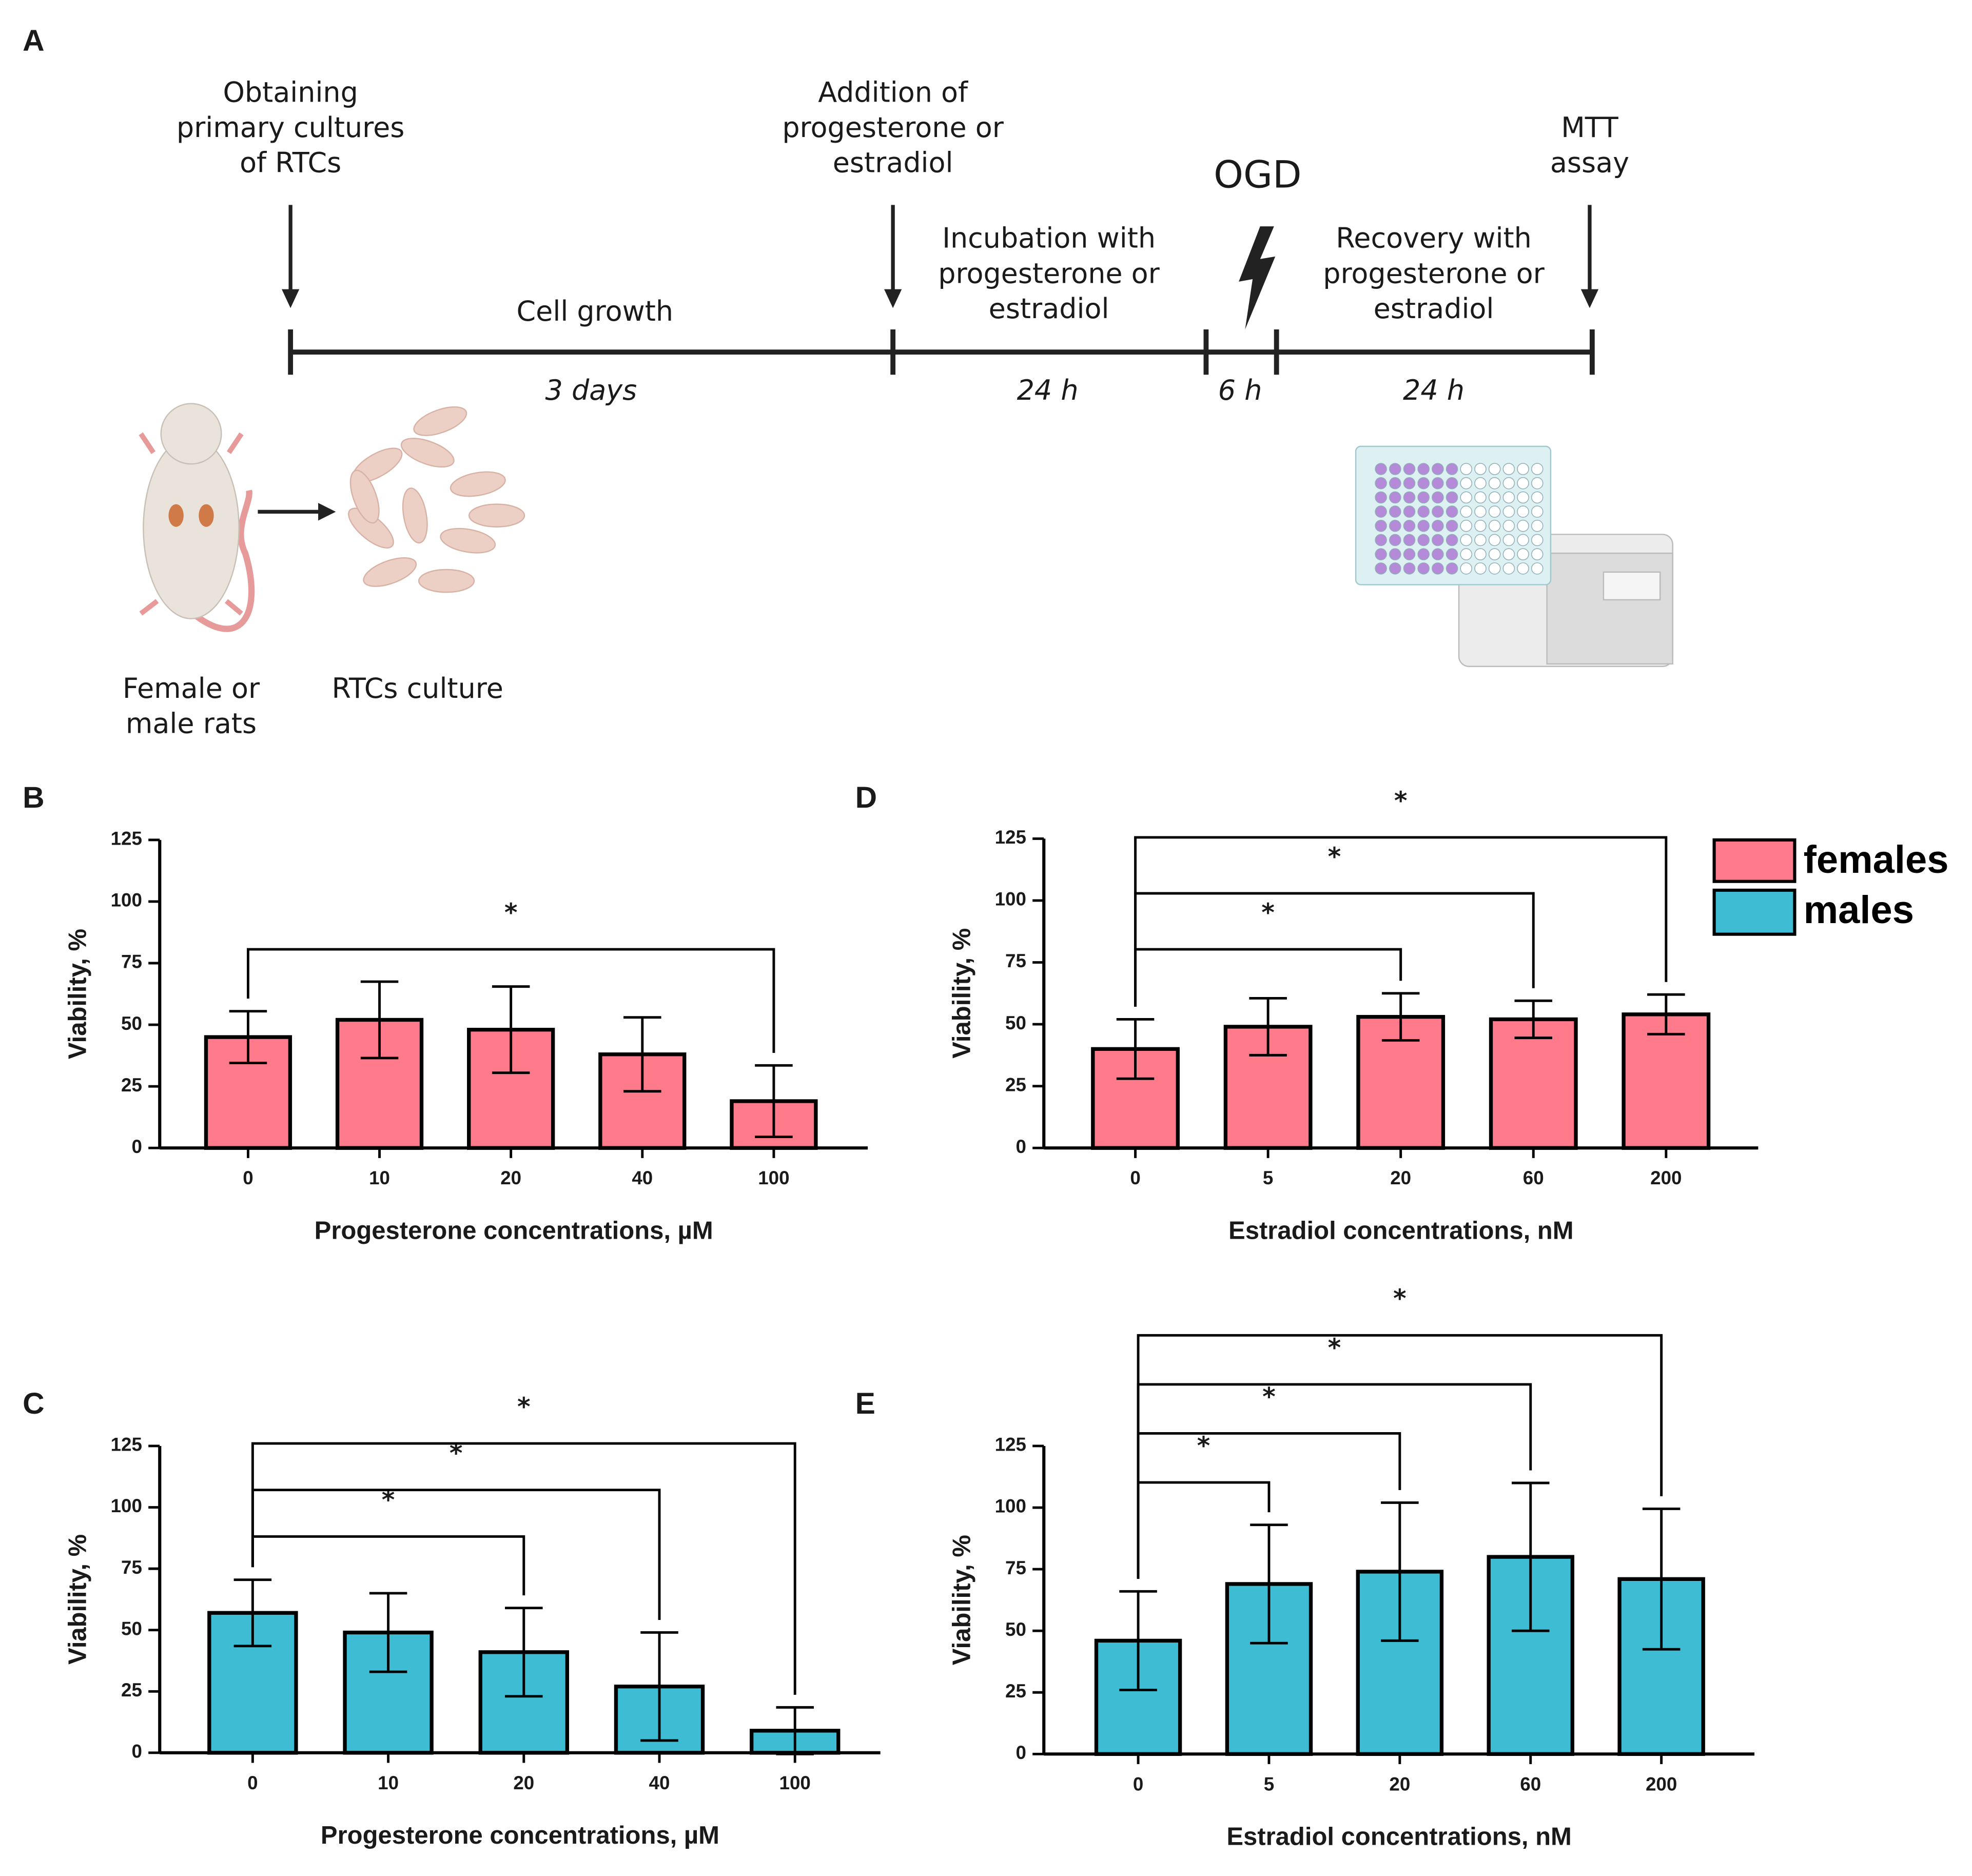  Describe the element at coordinates (33, 798) in the screenshot. I see `panel-letter: B` at that location.